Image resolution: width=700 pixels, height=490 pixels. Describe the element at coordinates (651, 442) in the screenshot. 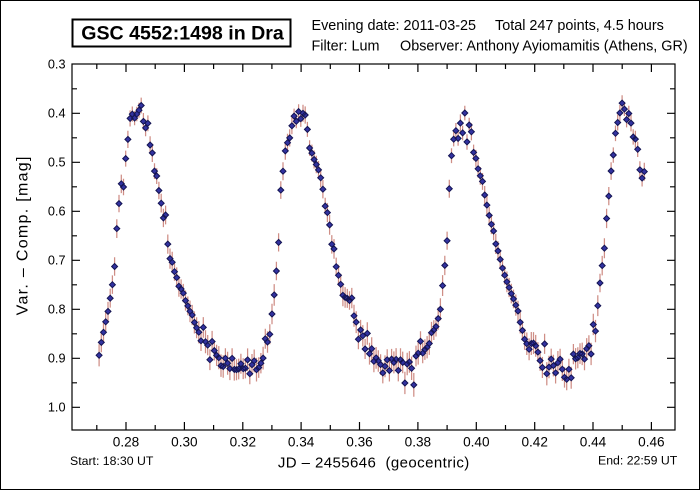

I see `svg-text: 0.46` at that location.